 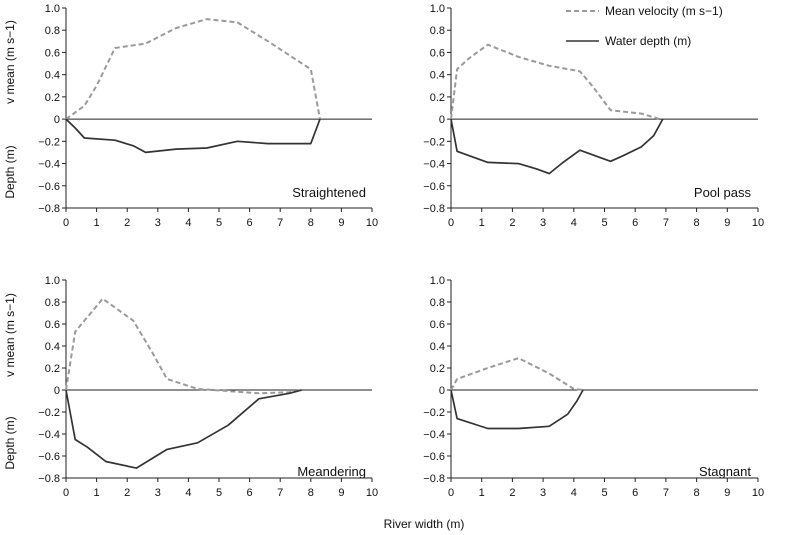 What do you see at coordinates (723, 192) in the screenshot?
I see `panel-label-pool-pass: Pool pass` at bounding box center [723, 192].